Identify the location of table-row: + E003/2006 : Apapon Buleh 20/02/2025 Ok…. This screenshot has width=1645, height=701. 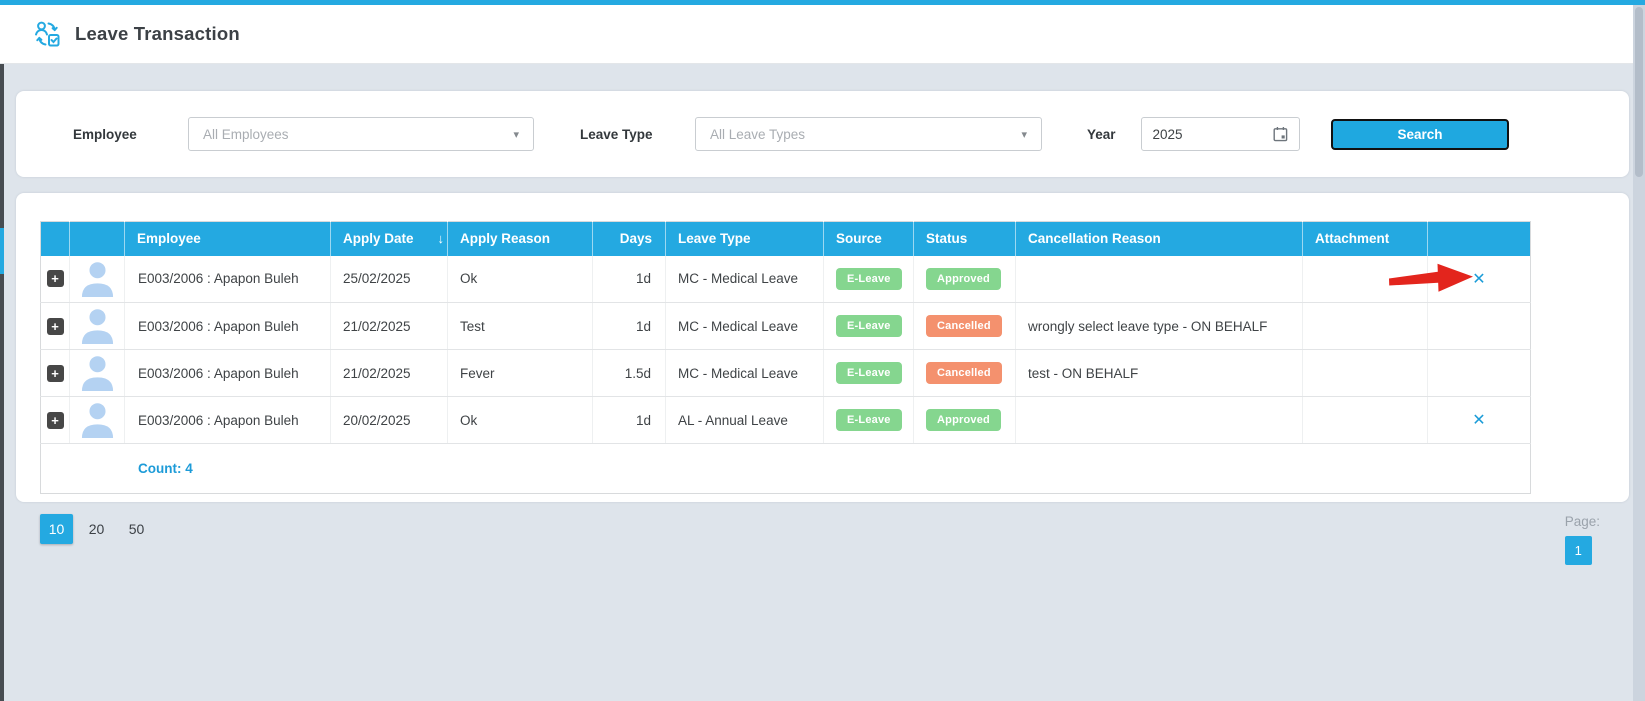
(785, 420).